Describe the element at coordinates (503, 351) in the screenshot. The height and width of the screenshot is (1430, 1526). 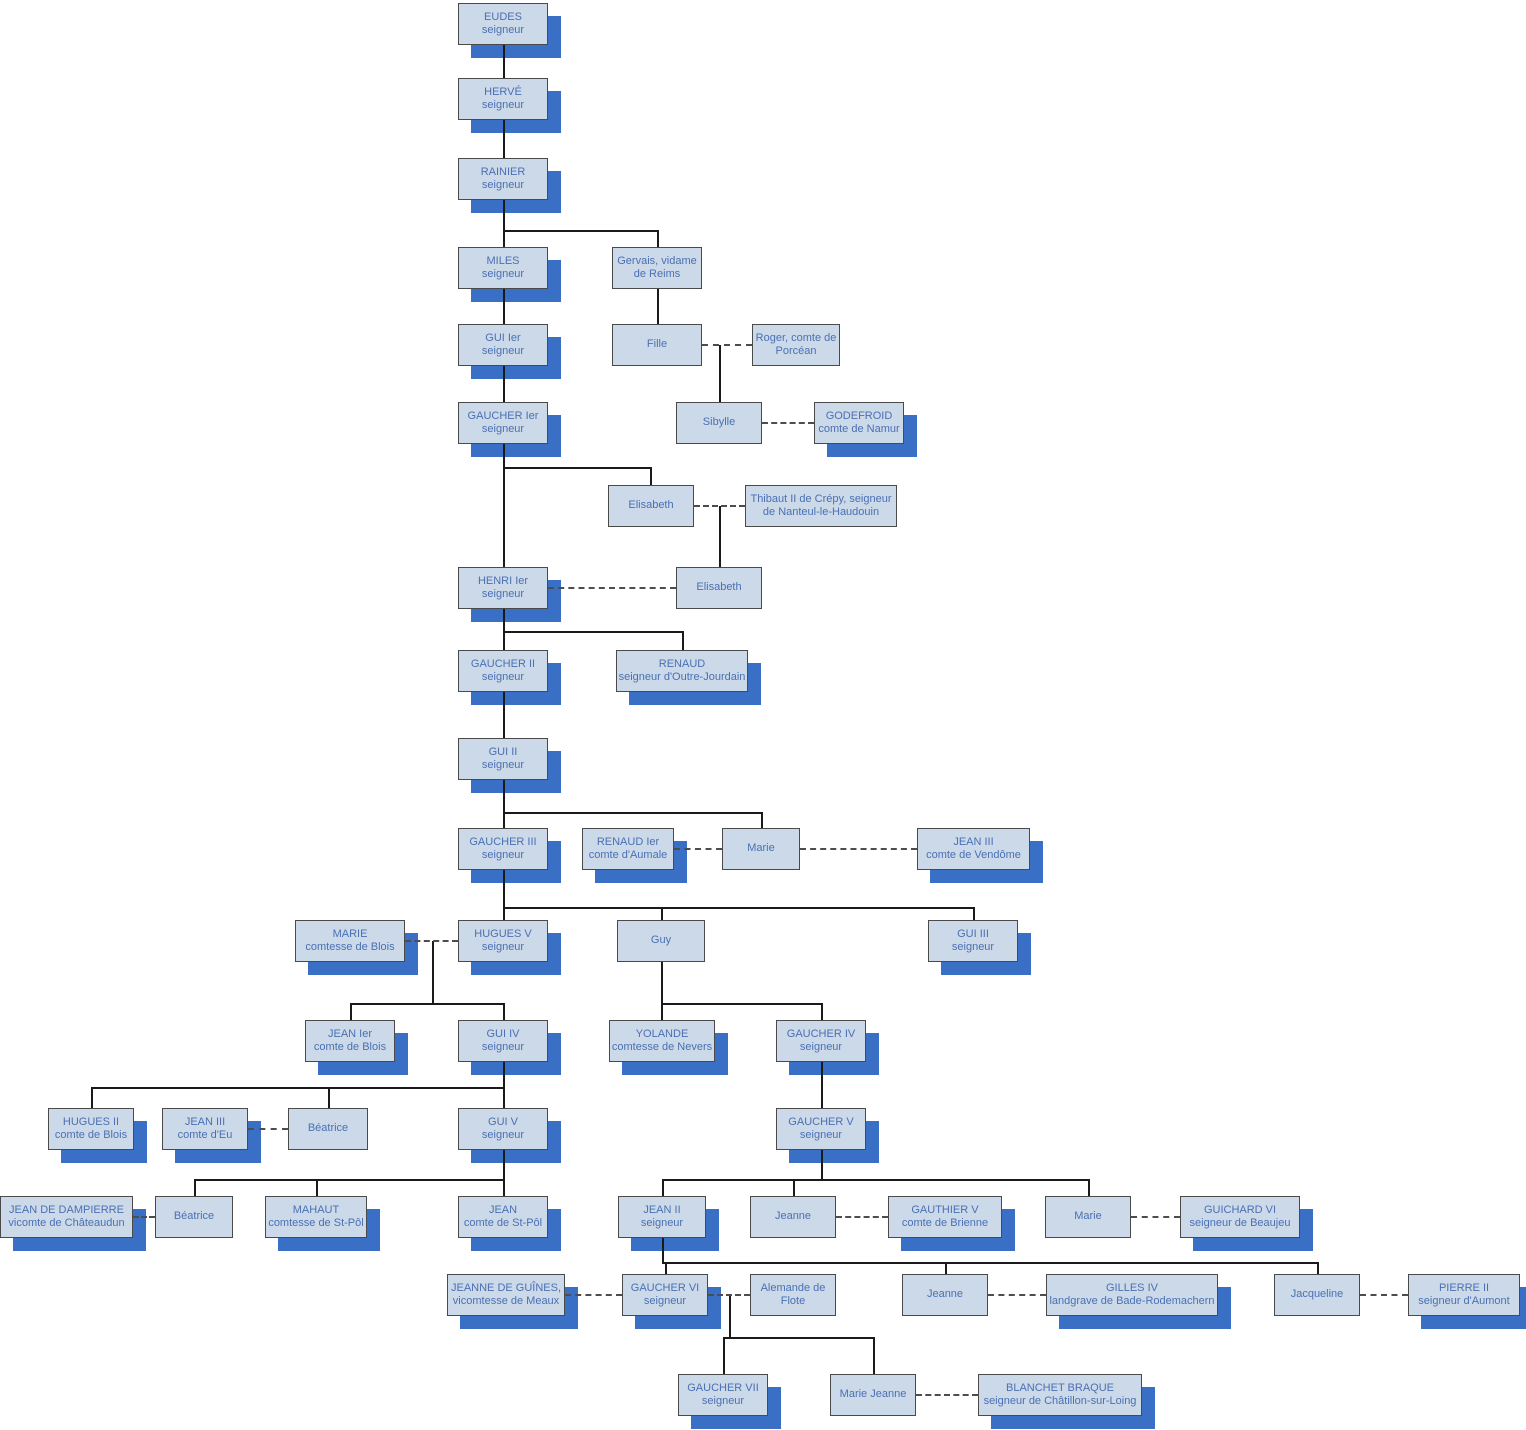
I see `node-gui-1er-label-1: seigneur` at that location.